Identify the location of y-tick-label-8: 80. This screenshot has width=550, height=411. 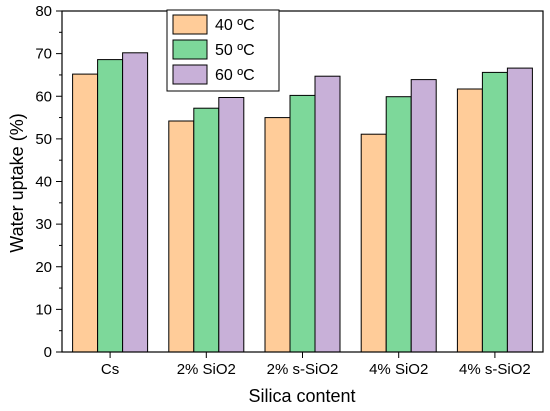
(43, 11).